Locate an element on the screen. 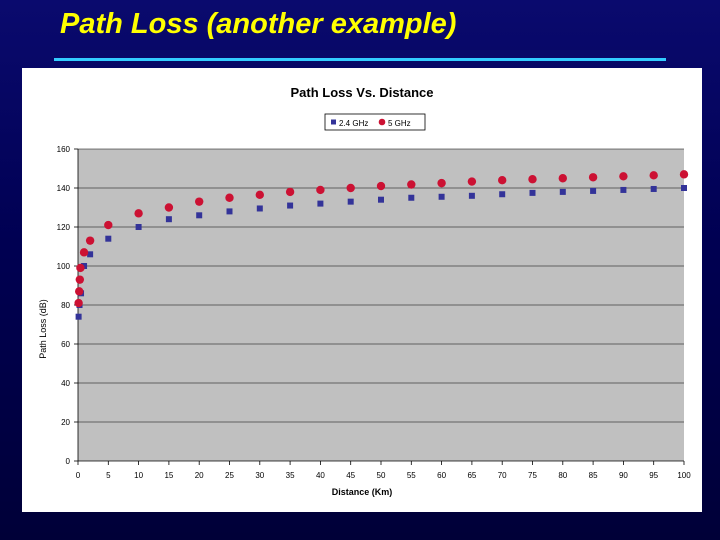  y-tick-label: 0 is located at coordinates (68, 461).